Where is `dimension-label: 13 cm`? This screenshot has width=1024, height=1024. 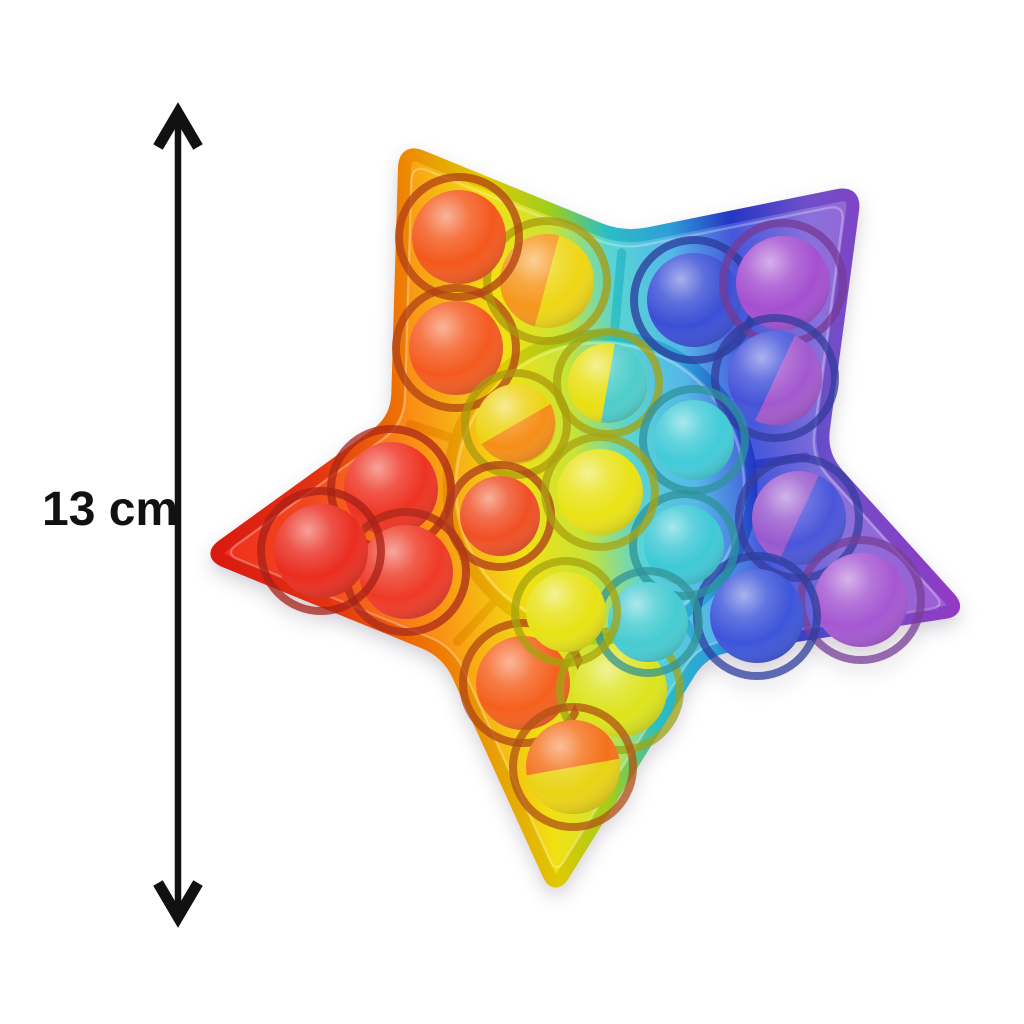 dimension-label: 13 cm is located at coordinates (110, 509).